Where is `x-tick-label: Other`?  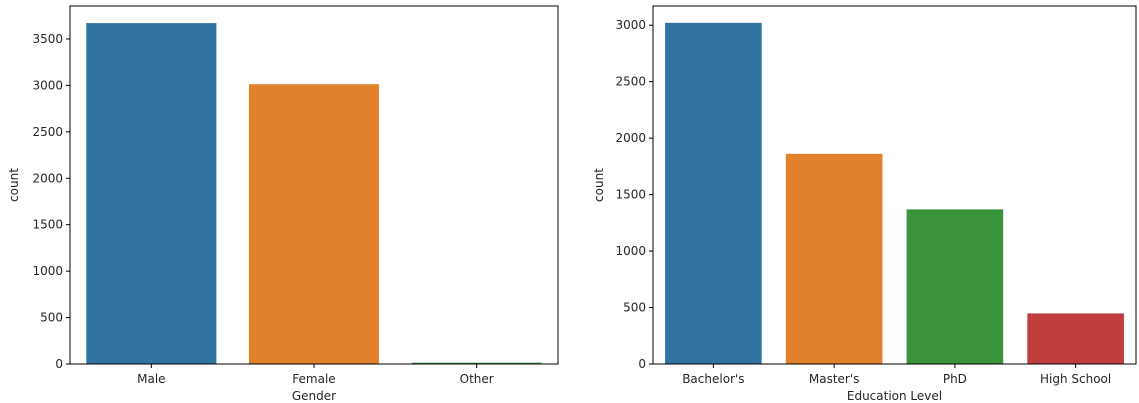
x-tick-label: Other is located at coordinates (477, 379).